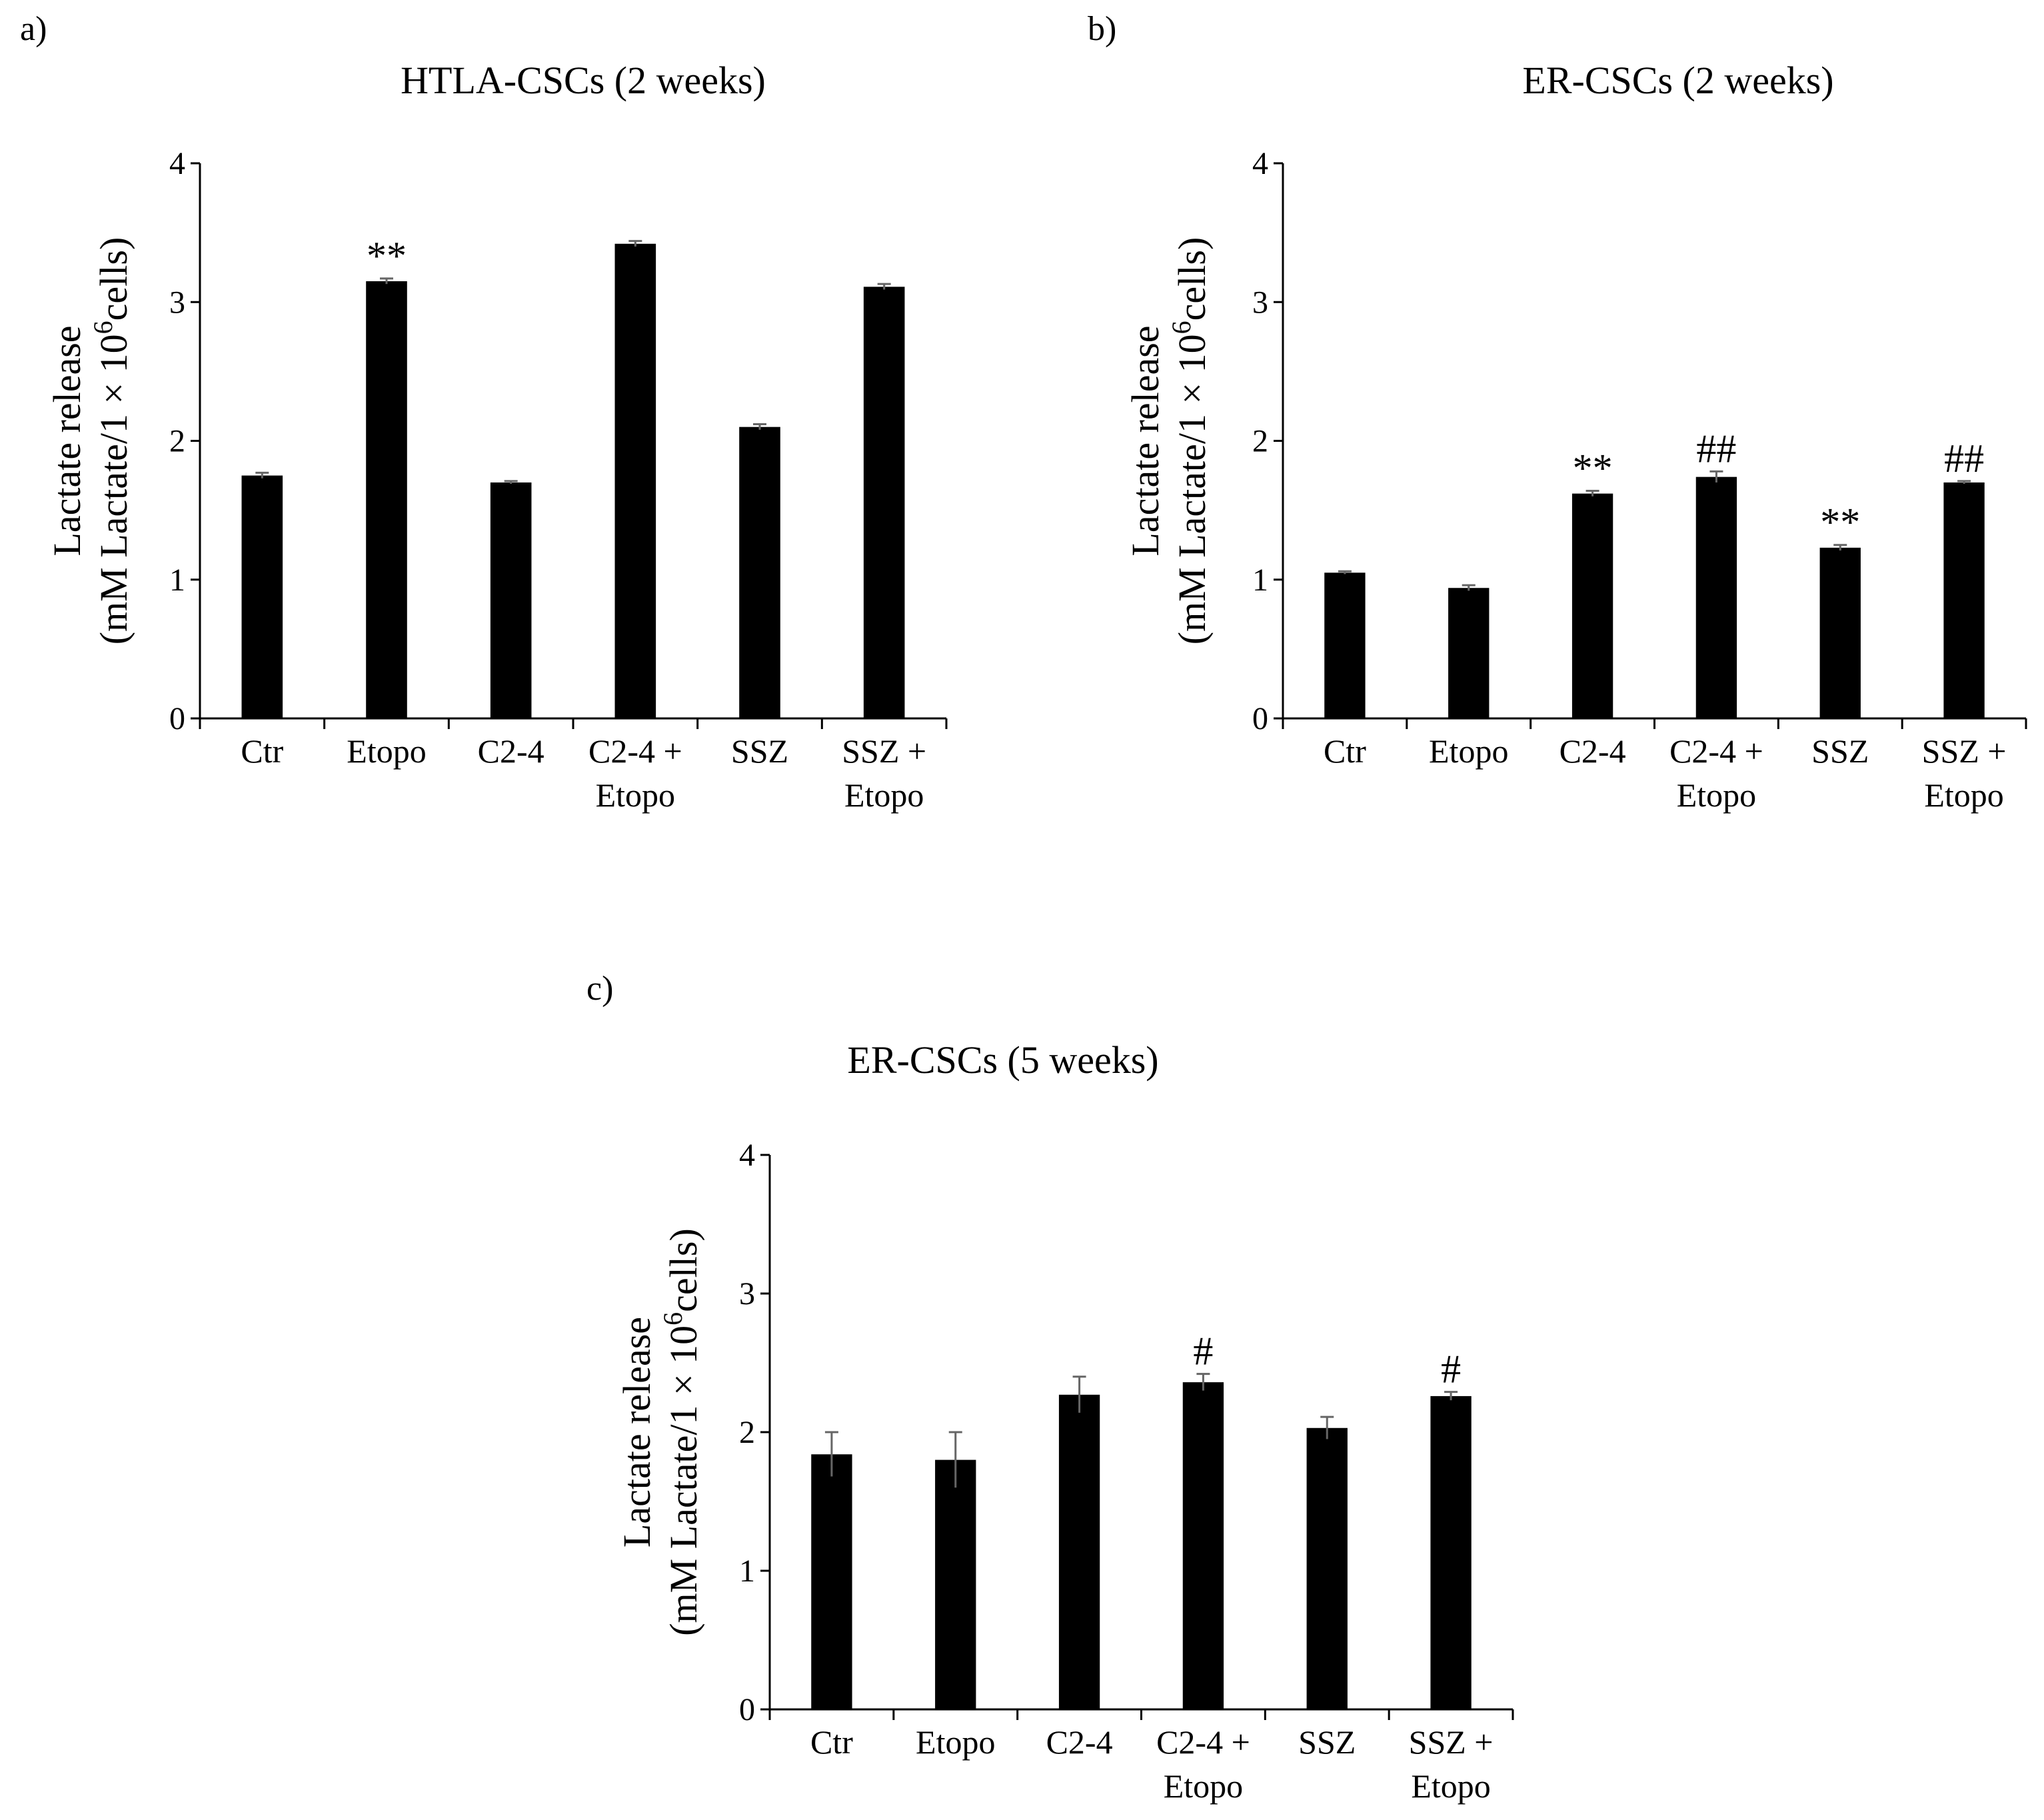 Image resolution: width=2044 pixels, height=1820 pixels. What do you see at coordinates (1002, 1060) in the screenshot?
I see `chart-title: ER-CSCs (5 weeks)` at bounding box center [1002, 1060].